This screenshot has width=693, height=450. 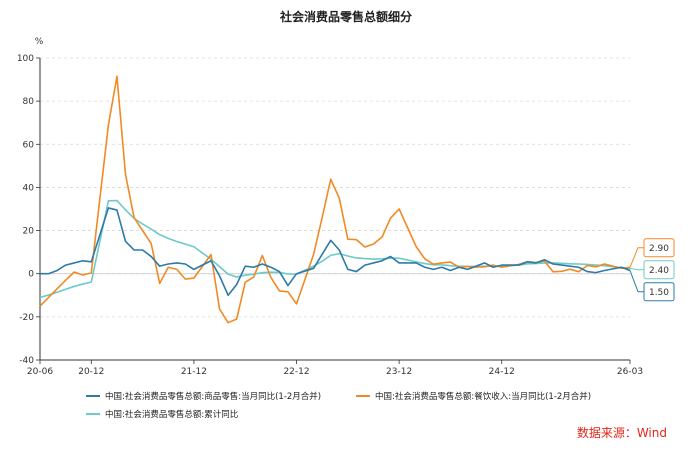 I want to click on y-tick-label: 80, so click(x=29, y=102).